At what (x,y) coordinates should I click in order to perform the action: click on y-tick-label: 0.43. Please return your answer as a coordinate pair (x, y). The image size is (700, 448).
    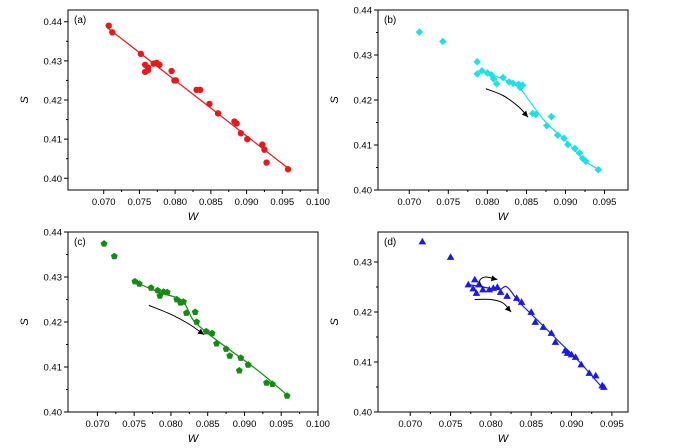
    Looking at the image, I should click on (363, 263).